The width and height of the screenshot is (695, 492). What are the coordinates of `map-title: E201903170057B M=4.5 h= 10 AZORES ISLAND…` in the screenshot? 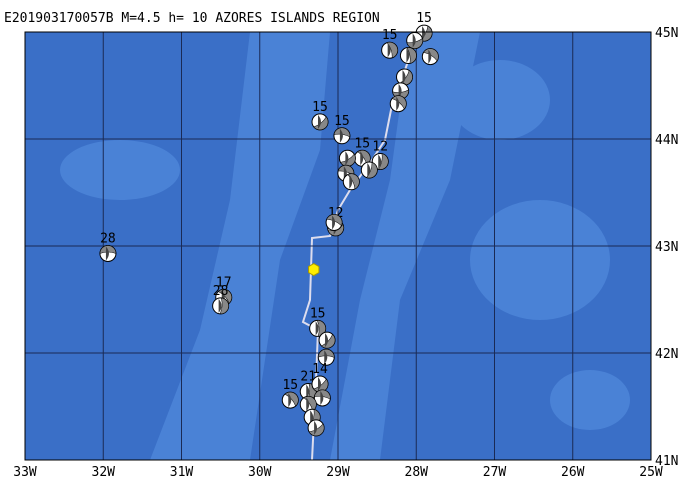 It's located at (192, 18).